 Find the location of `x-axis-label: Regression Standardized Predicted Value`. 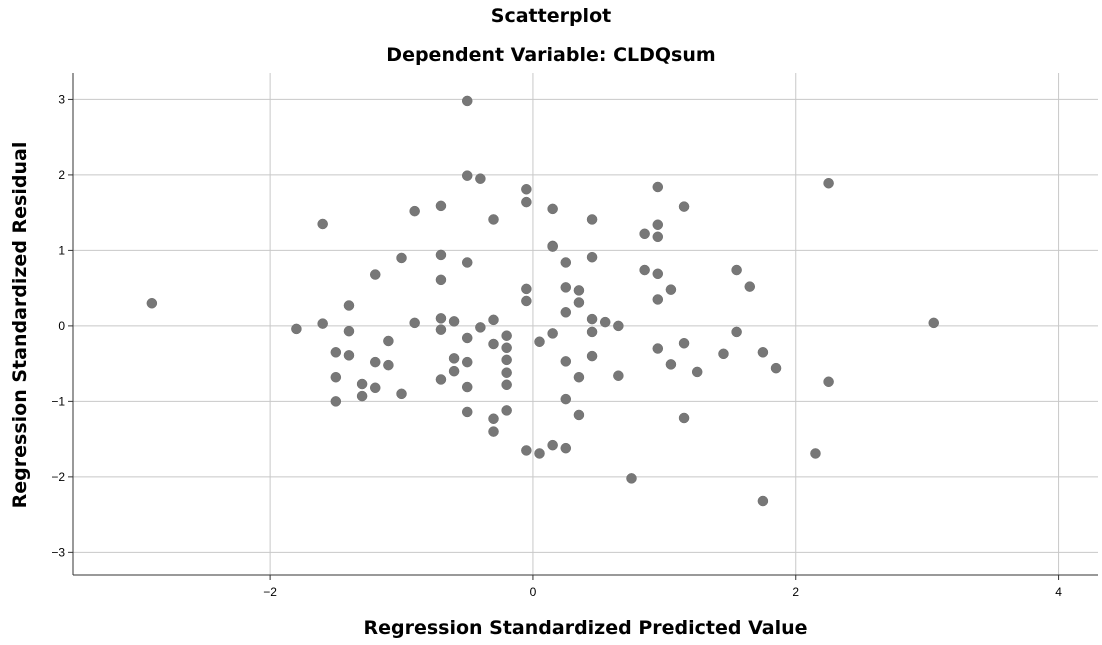

x-axis-label: Regression Standardized Predicted Value is located at coordinates (585, 628).